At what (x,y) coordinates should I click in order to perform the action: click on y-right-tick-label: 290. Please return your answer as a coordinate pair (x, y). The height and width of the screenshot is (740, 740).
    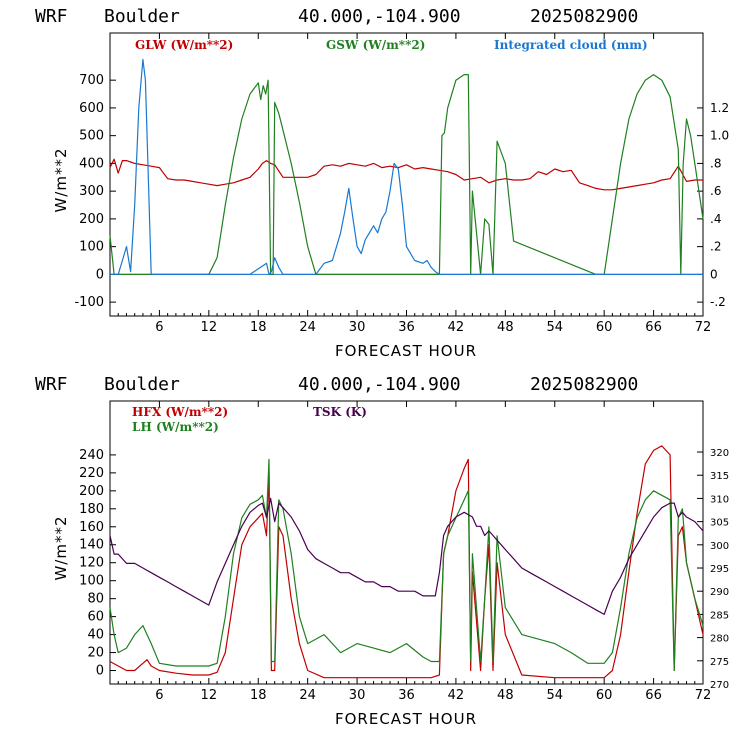
    Looking at the image, I should click on (719, 592).